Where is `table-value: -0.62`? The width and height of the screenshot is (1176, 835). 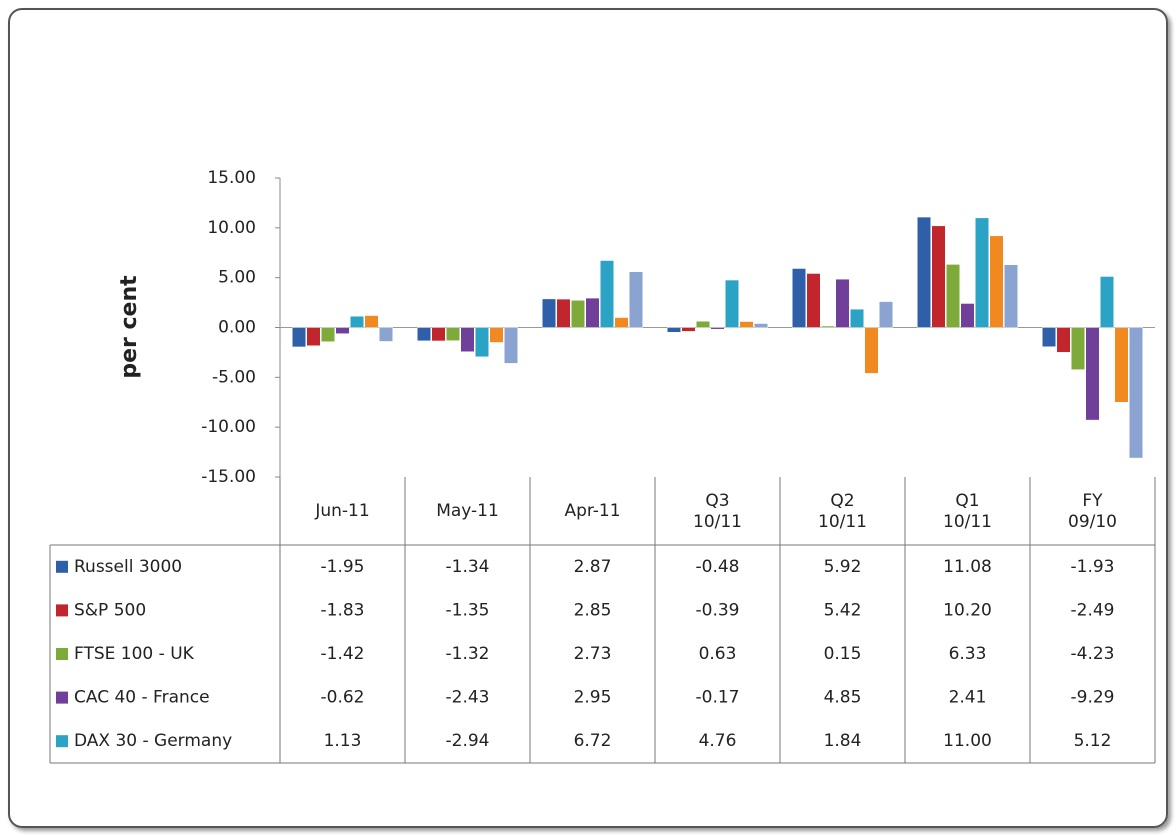
table-value: -0.62 is located at coordinates (343, 698).